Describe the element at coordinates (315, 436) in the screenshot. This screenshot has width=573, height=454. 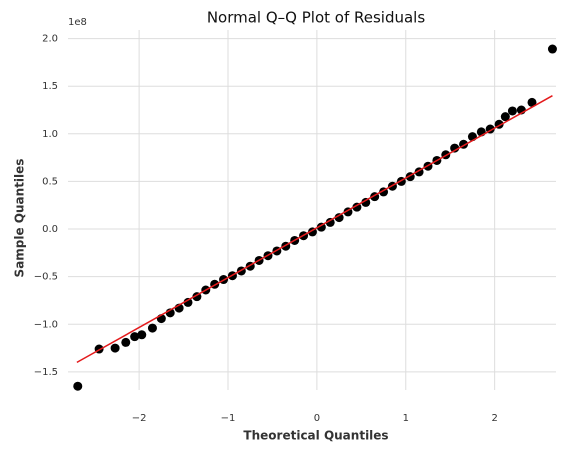
I see `x-axis-label: Theoretical Quantiles` at that location.